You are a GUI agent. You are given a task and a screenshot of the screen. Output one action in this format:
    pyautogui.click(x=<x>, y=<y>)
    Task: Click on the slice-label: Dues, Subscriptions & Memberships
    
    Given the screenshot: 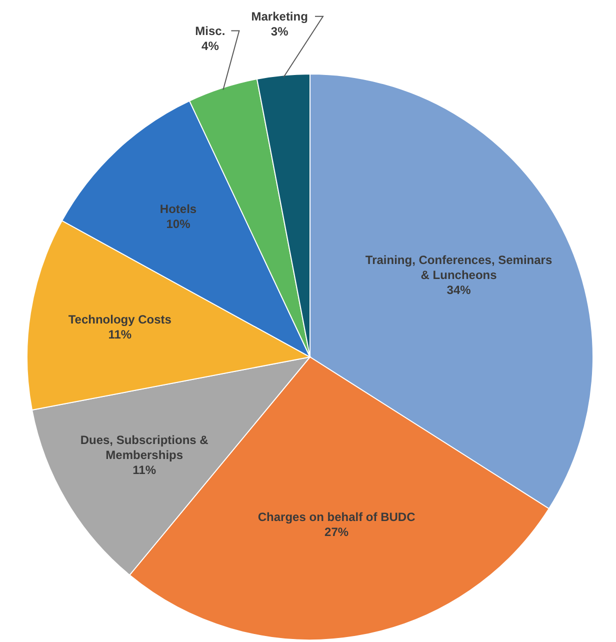 What is the action you would take?
    pyautogui.click(x=144, y=447)
    